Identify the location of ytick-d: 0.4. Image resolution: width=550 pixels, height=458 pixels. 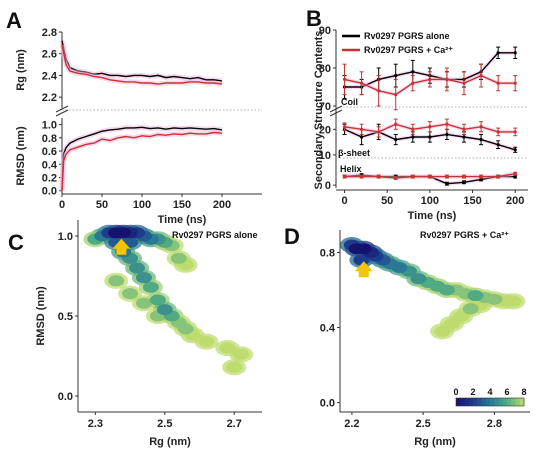
(328, 329).